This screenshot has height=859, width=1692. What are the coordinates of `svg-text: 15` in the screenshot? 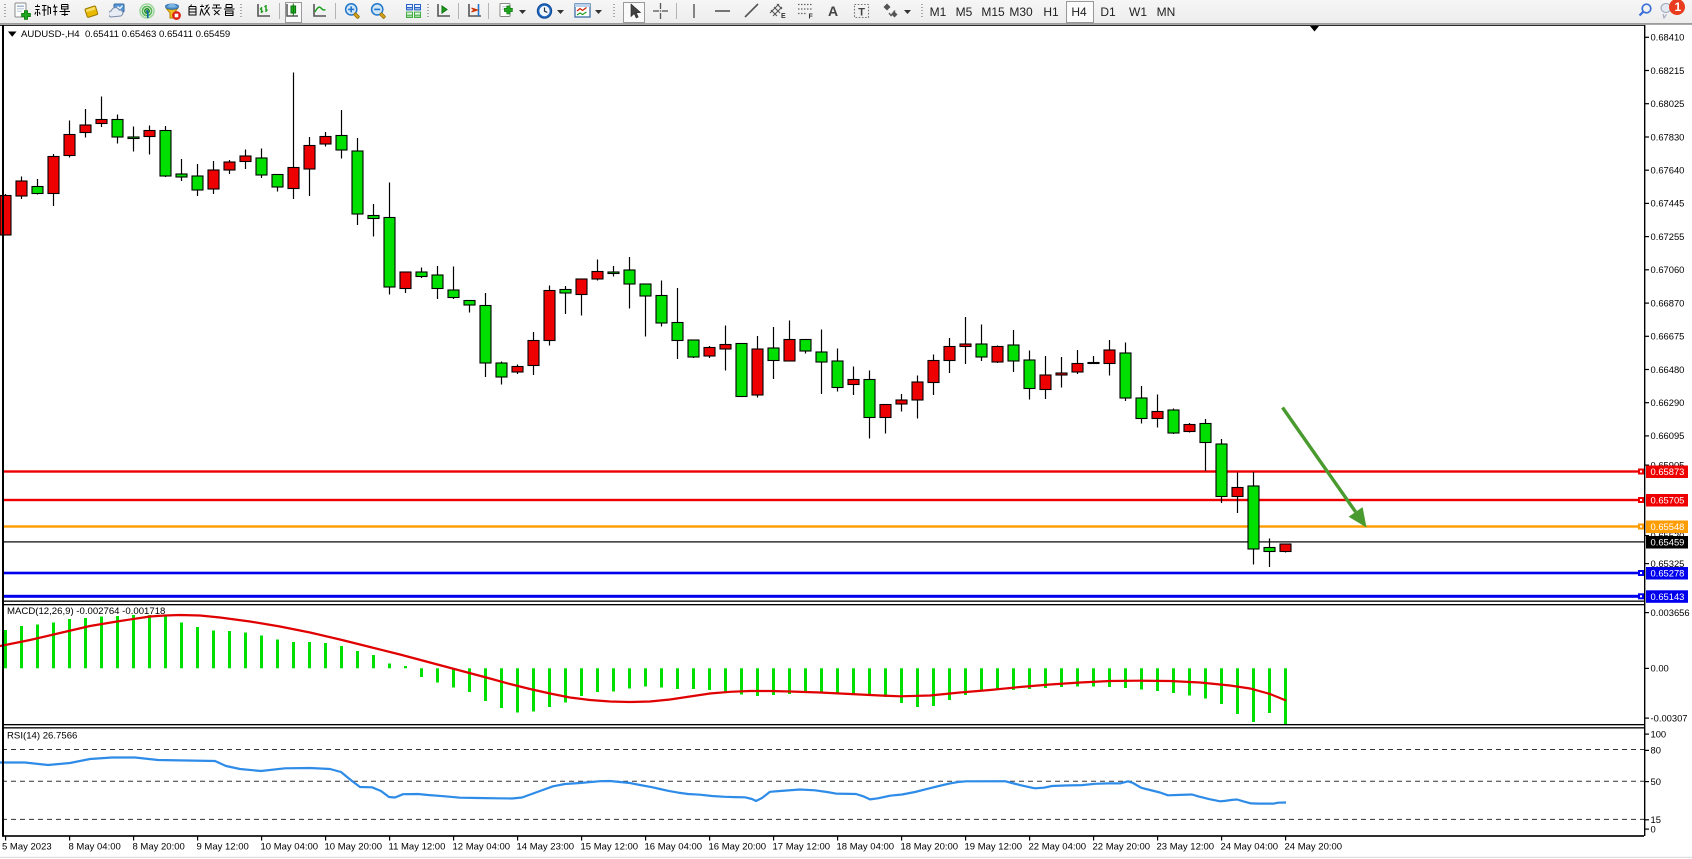 It's located at (1656, 819).